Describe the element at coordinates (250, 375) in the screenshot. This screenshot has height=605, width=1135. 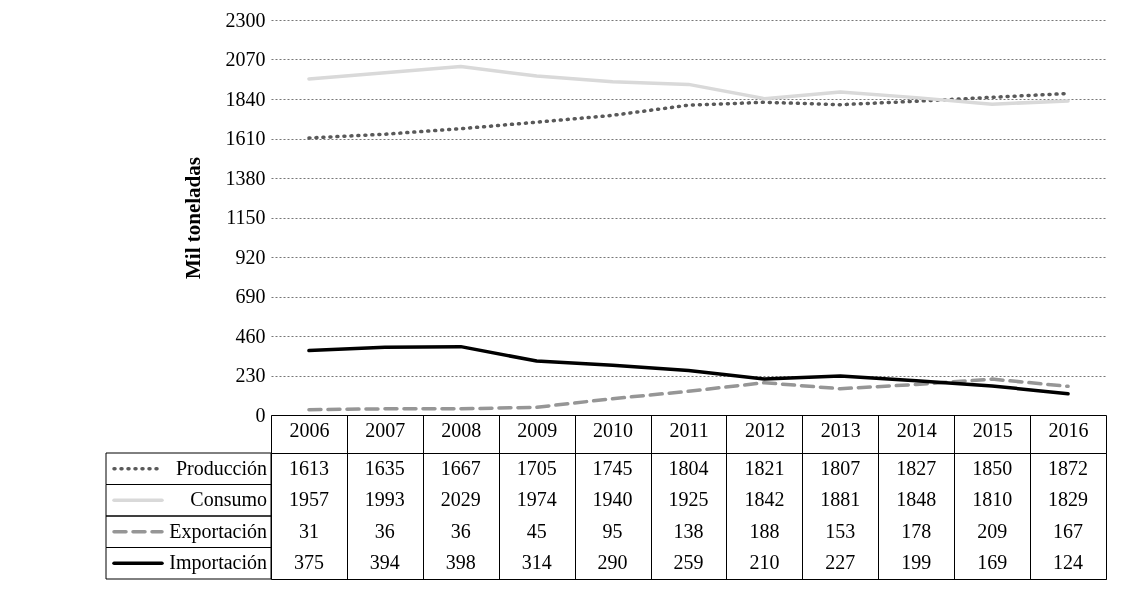
I see `y-tick-label: 230` at that location.